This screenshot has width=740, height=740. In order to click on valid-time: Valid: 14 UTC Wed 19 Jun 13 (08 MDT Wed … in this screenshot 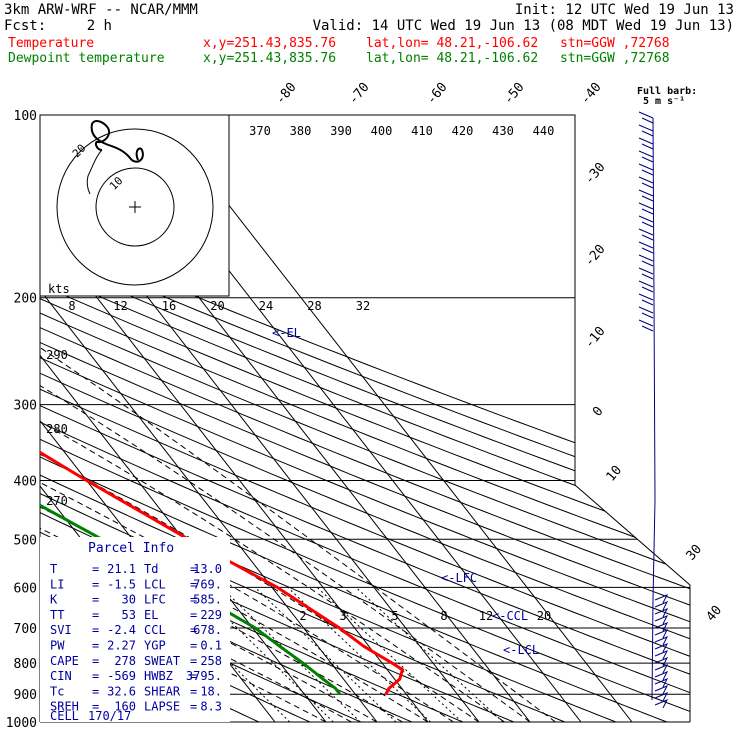, I will do `click(523, 26)`.